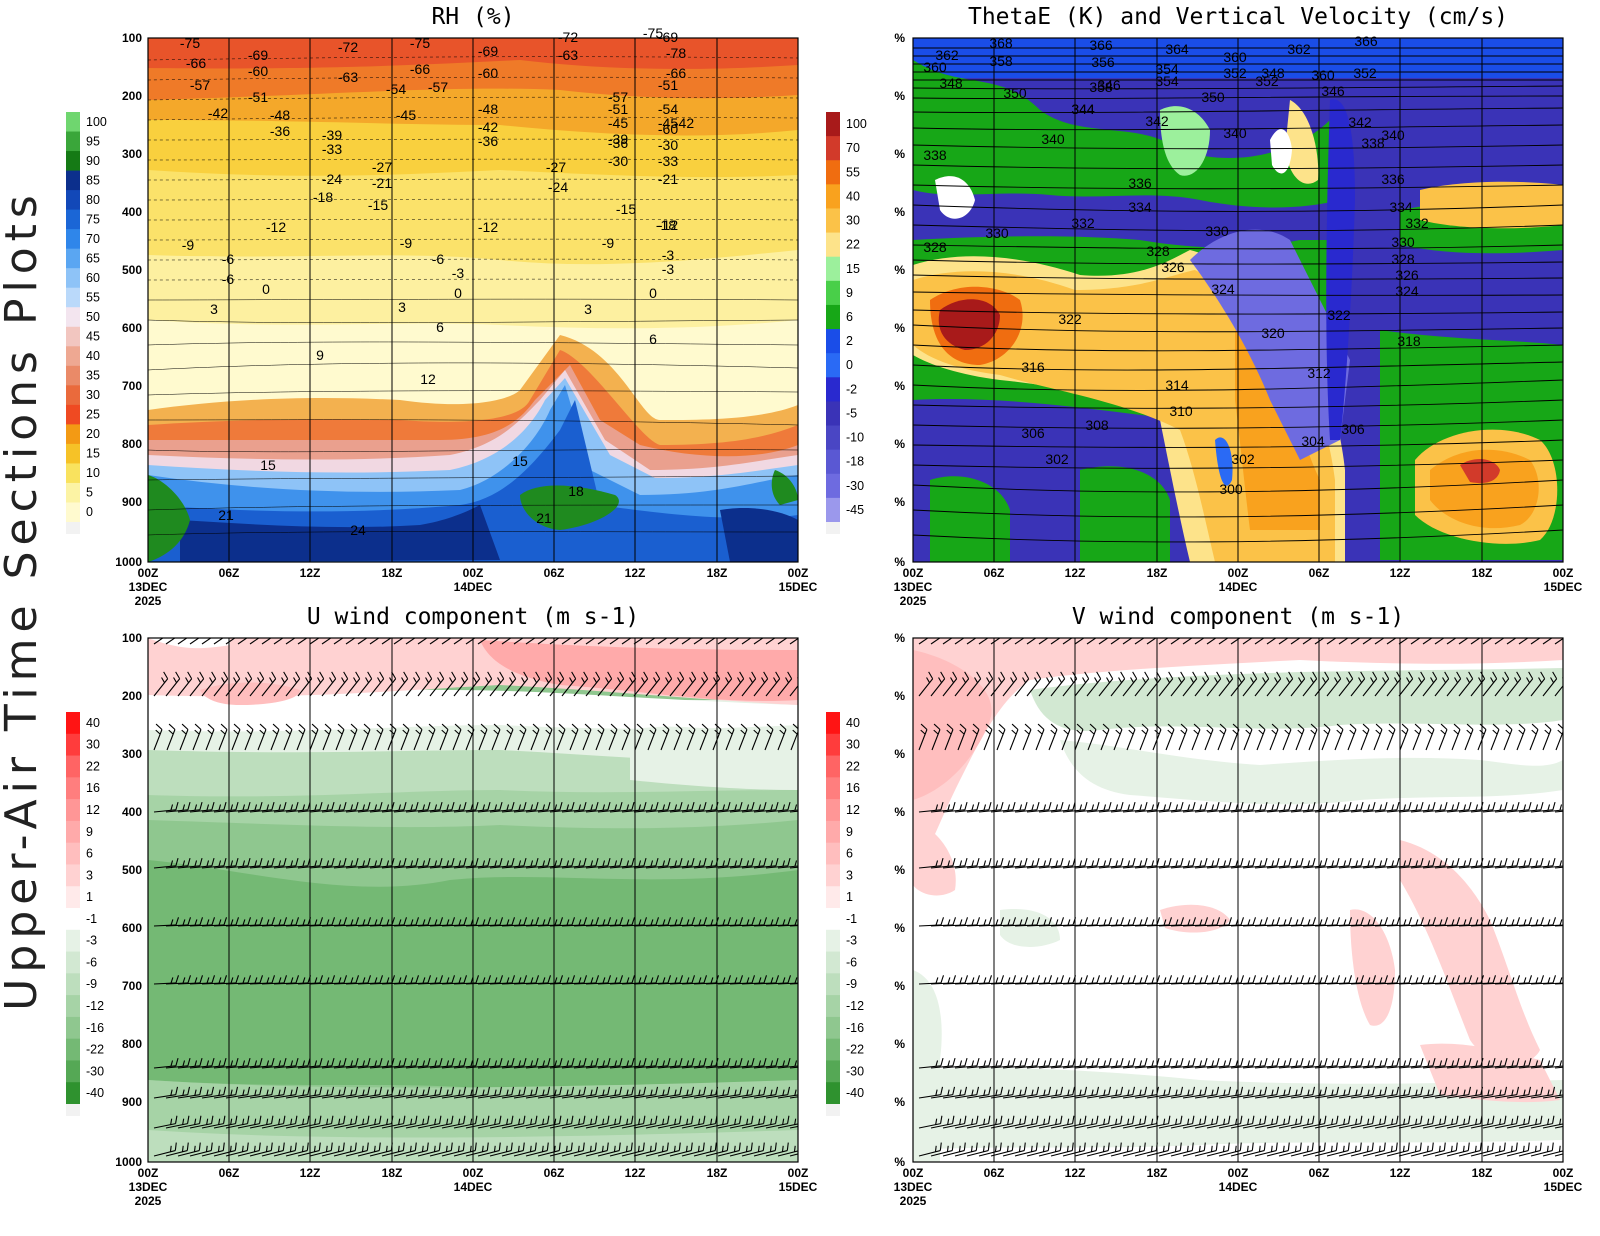 The height and width of the screenshot is (1236, 1600). What do you see at coordinates (488, 51) in the screenshot?
I see `contour-label: -69` at bounding box center [488, 51].